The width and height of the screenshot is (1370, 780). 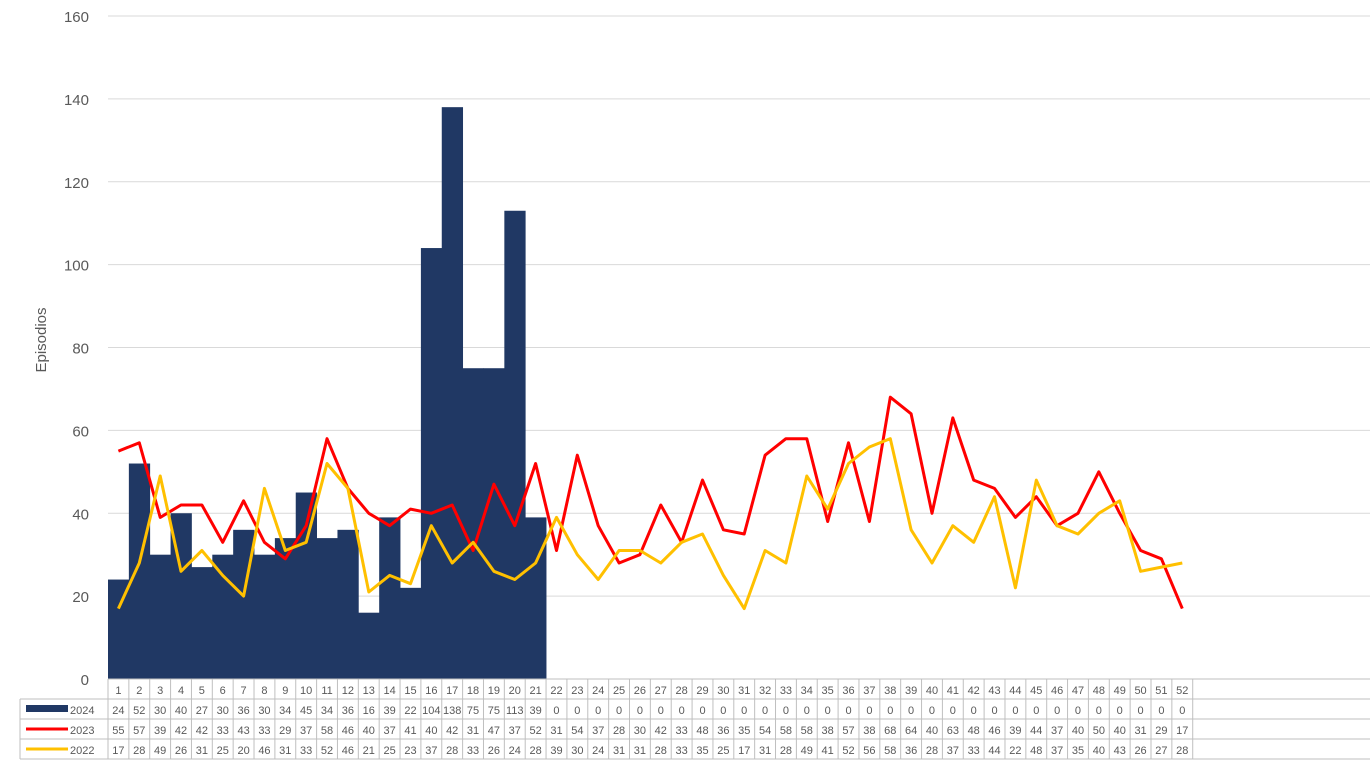 What do you see at coordinates (911, 691) in the screenshot?
I see `x-tick-label: 39` at bounding box center [911, 691].